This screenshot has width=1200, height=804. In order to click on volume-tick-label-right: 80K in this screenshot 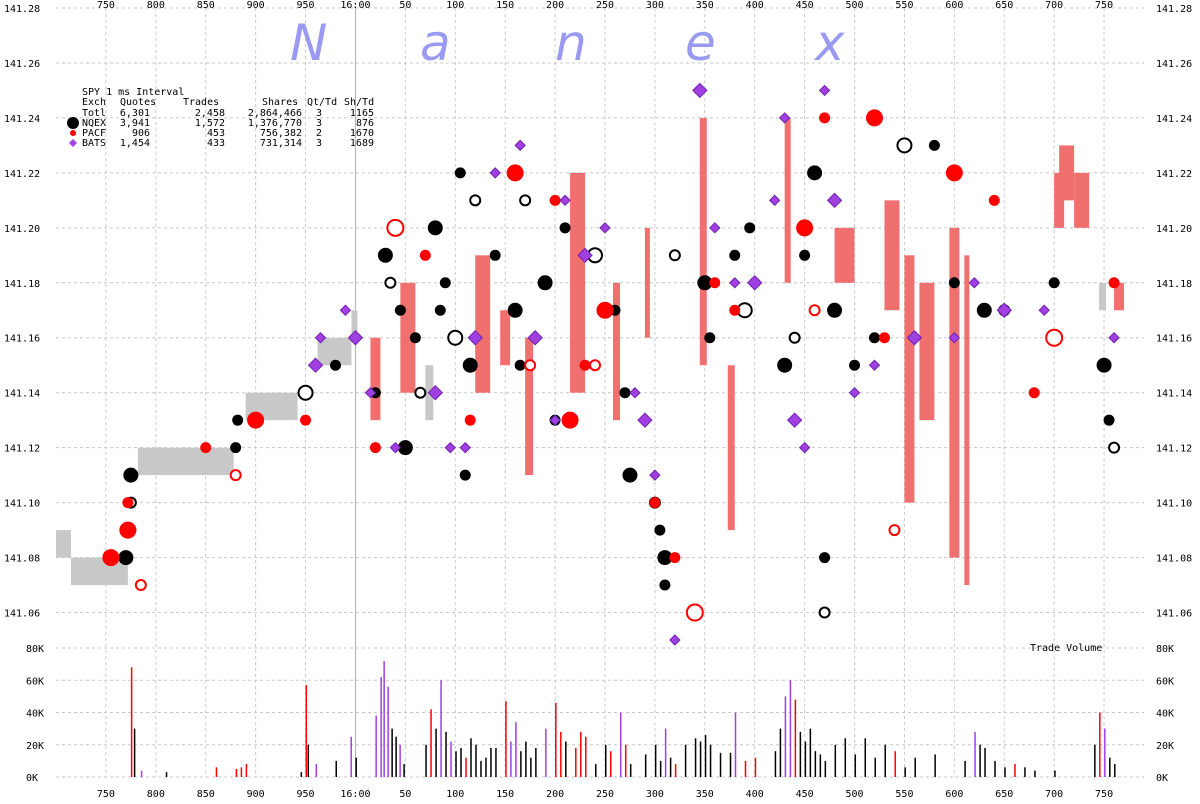, I will do `click(1165, 649)`.